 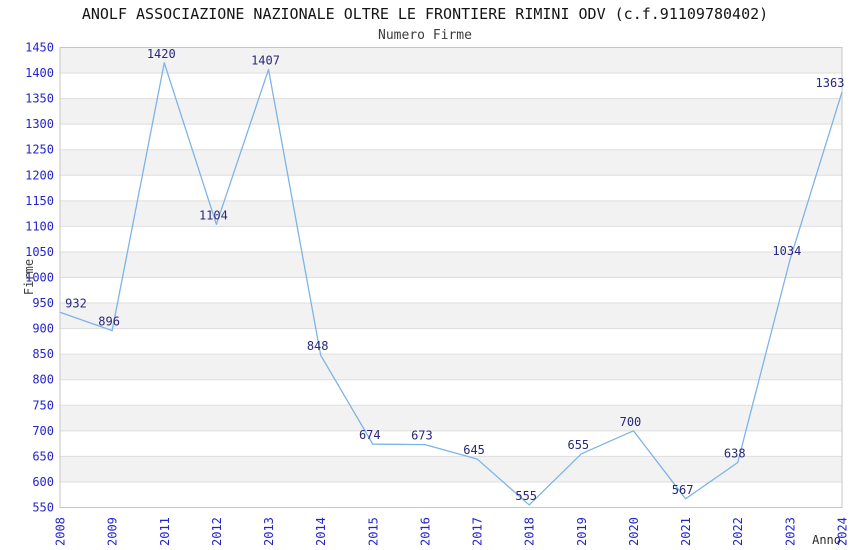 What do you see at coordinates (43, 380) in the screenshot?
I see `y-tick-label: 800` at bounding box center [43, 380].